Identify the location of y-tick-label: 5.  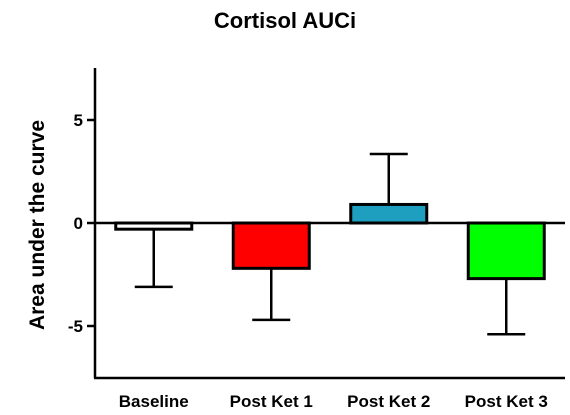
(78, 120).